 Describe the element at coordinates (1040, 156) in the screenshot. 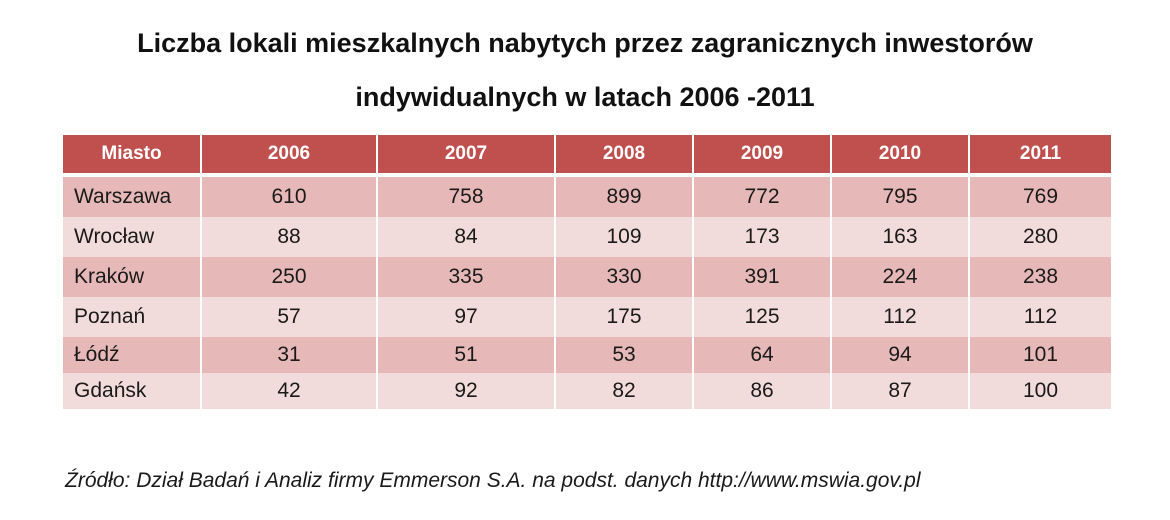

I see `column-header: 2011` at that location.